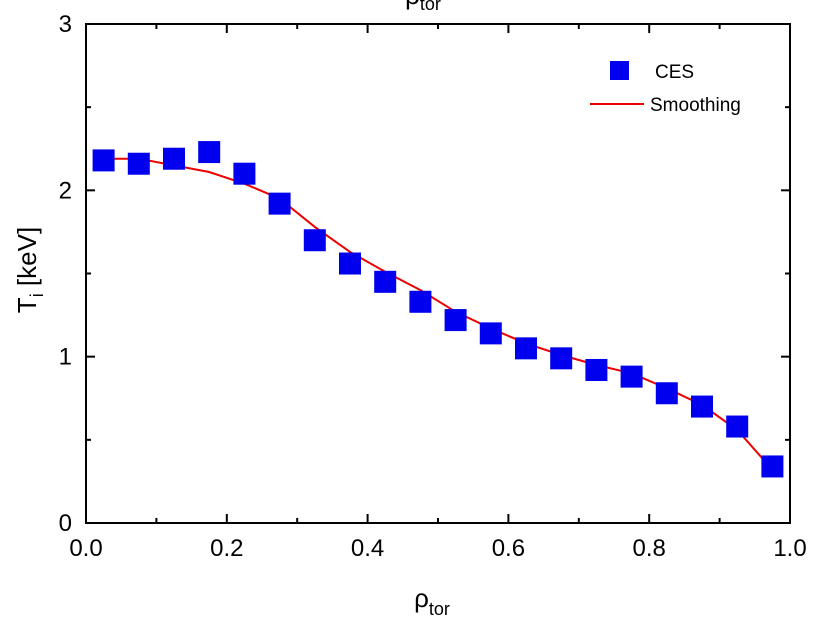  Describe the element at coordinates (367, 548) in the screenshot. I see `x-tick-label: 0.4` at that location.